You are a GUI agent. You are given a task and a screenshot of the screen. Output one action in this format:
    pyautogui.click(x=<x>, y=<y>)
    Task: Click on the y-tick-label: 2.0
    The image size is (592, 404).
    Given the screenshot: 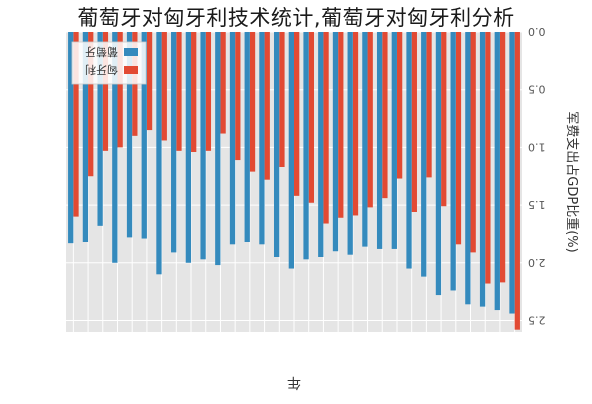 What is the action you would take?
    pyautogui.click(x=537, y=262)
    